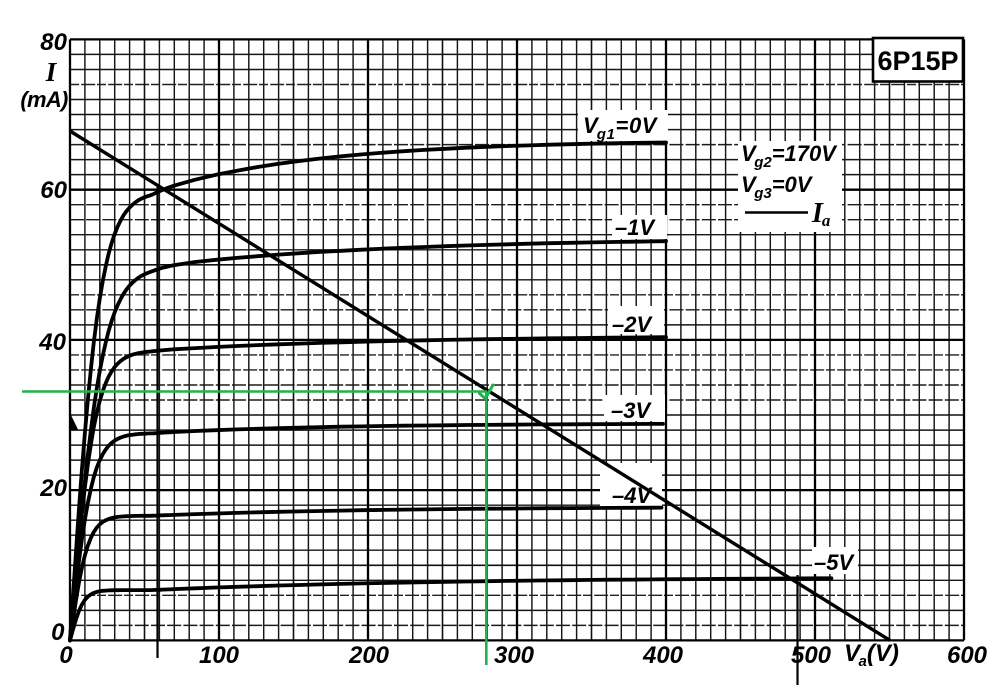 The height and width of the screenshot is (689, 1000). I want to click on svg-text: 500, so click(811, 655).